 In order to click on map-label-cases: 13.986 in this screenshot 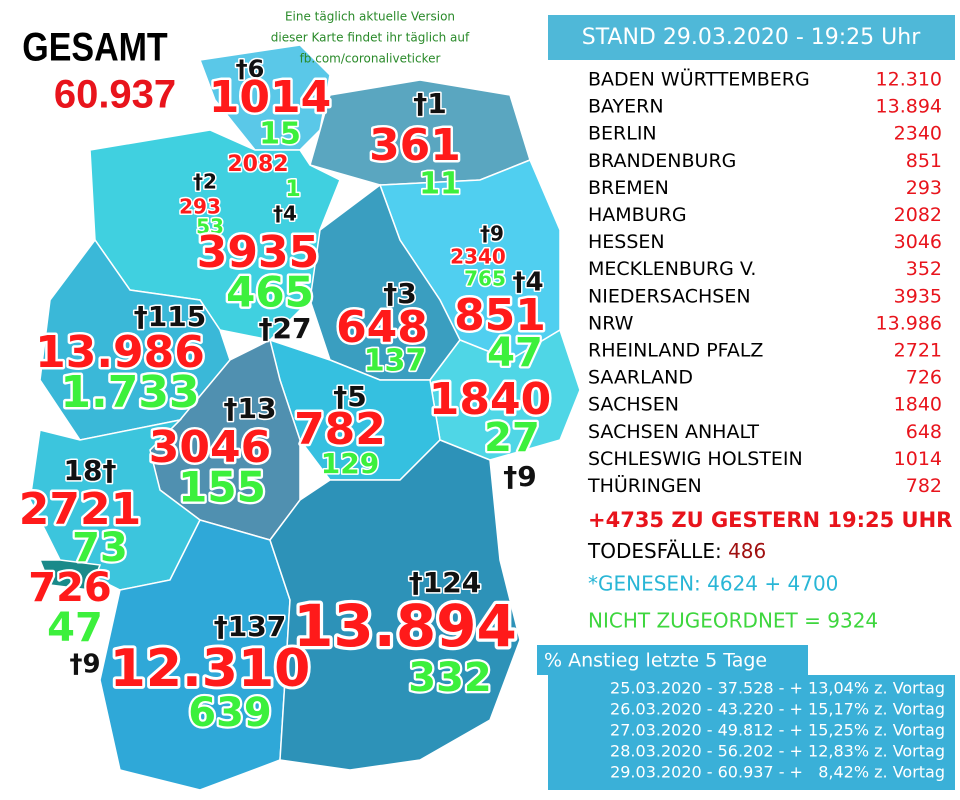, I will do `click(120, 352)`.